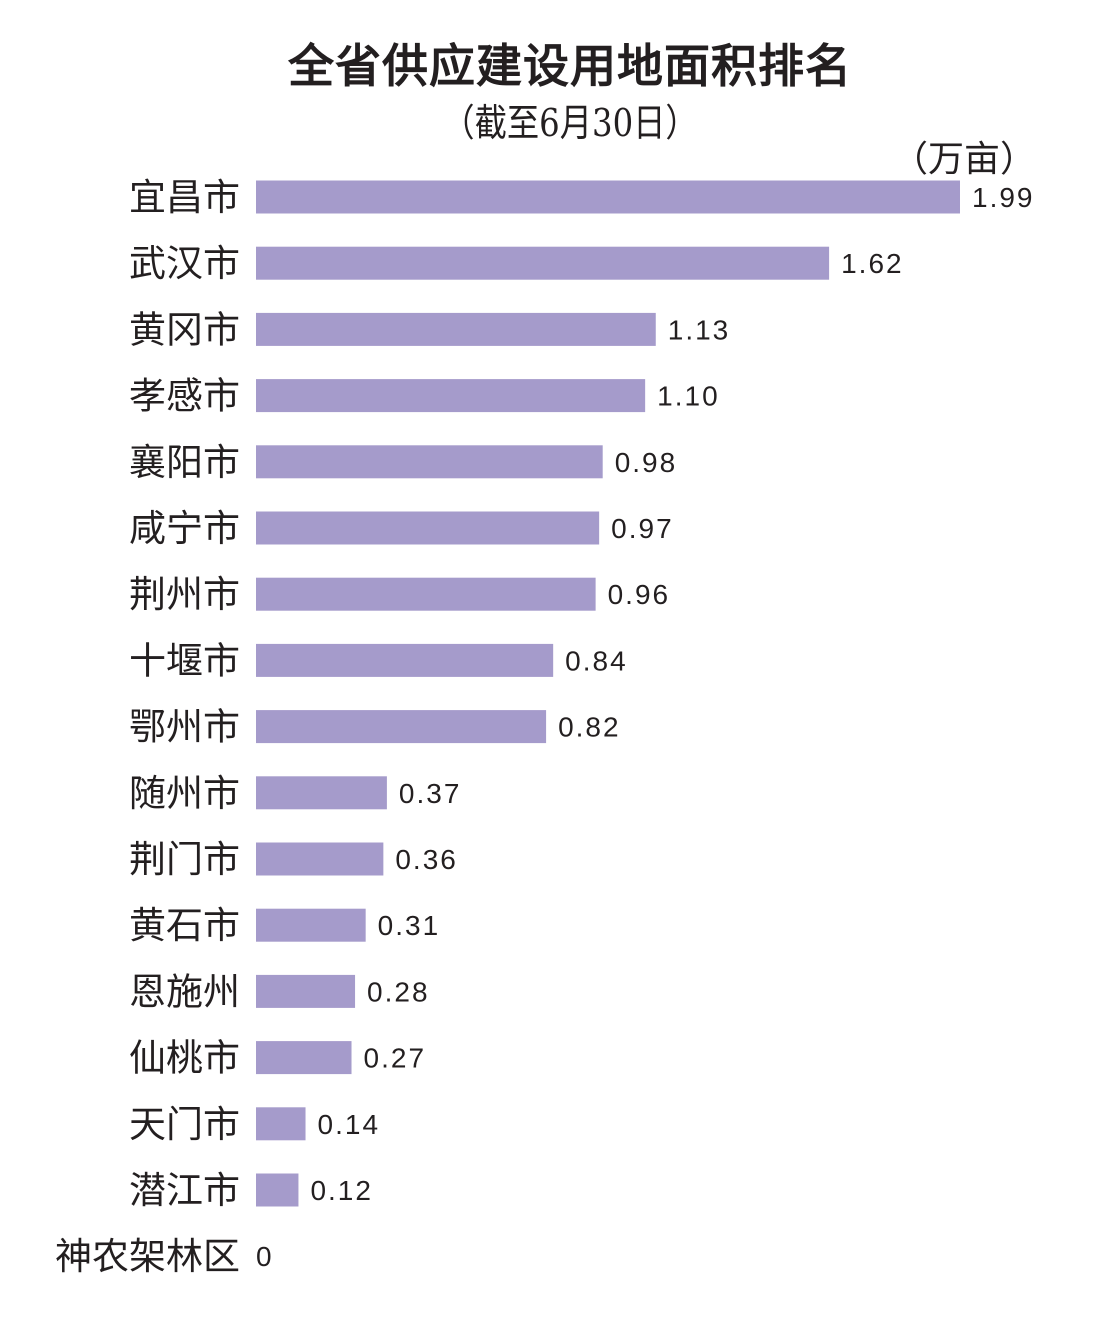  I want to click on value-label: 0.31, so click(409, 925).